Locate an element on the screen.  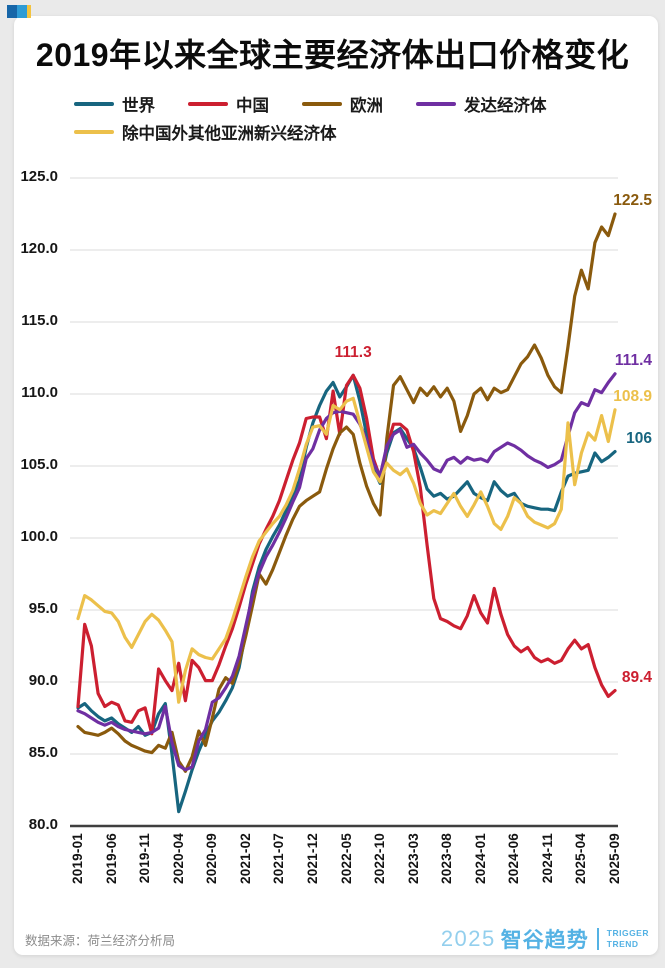
legend-row-1: 世界 中国 欧洲 发达经济体 is located at coordinates (354, 104).